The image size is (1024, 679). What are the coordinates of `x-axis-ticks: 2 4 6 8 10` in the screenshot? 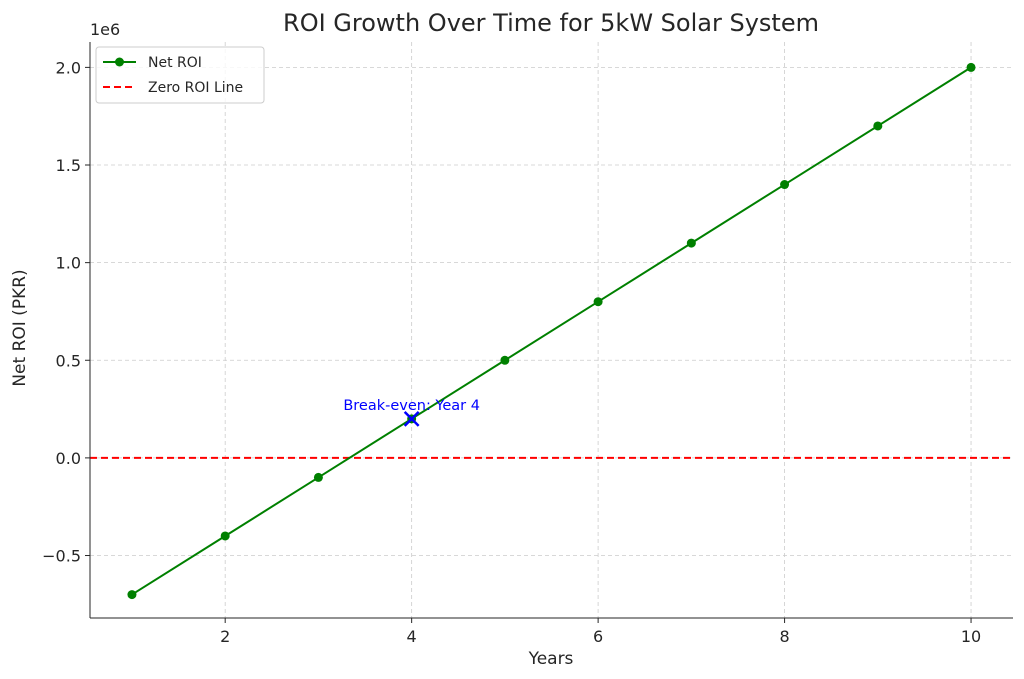 It's located at (600, 632).